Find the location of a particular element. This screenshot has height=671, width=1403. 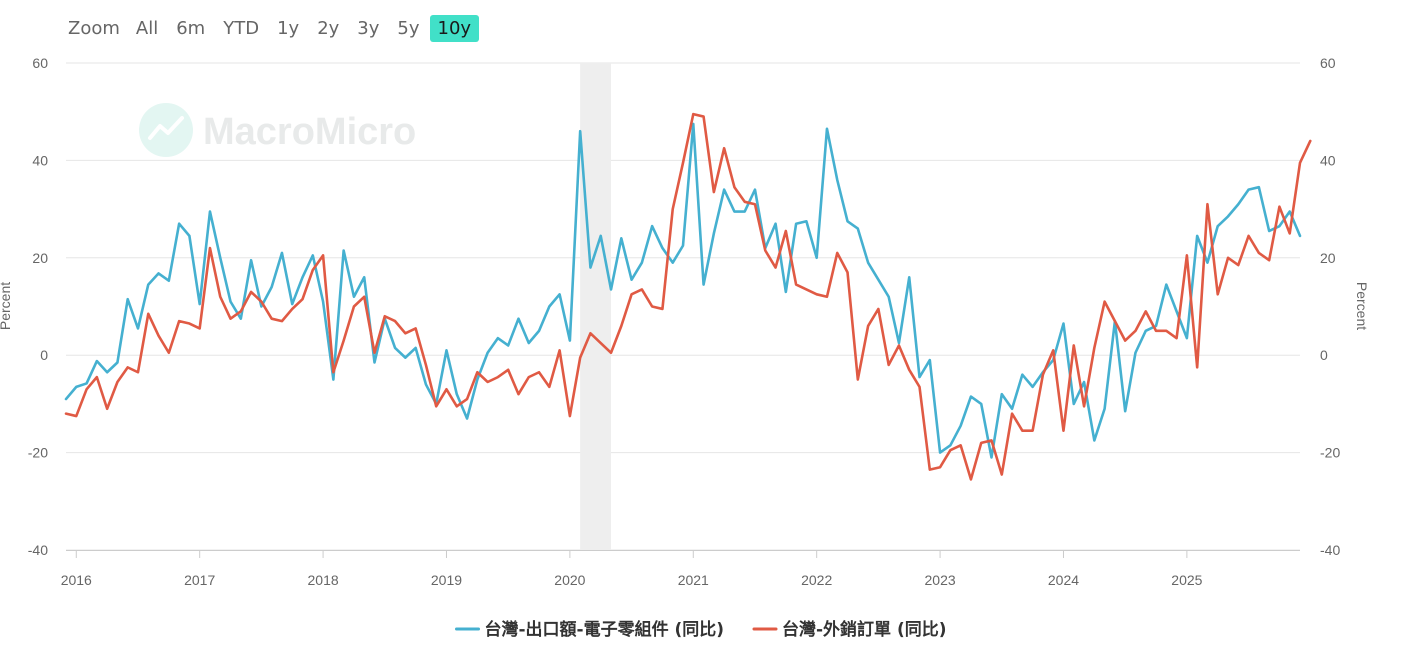

y-tick-label-right: 20 is located at coordinates (1328, 258).